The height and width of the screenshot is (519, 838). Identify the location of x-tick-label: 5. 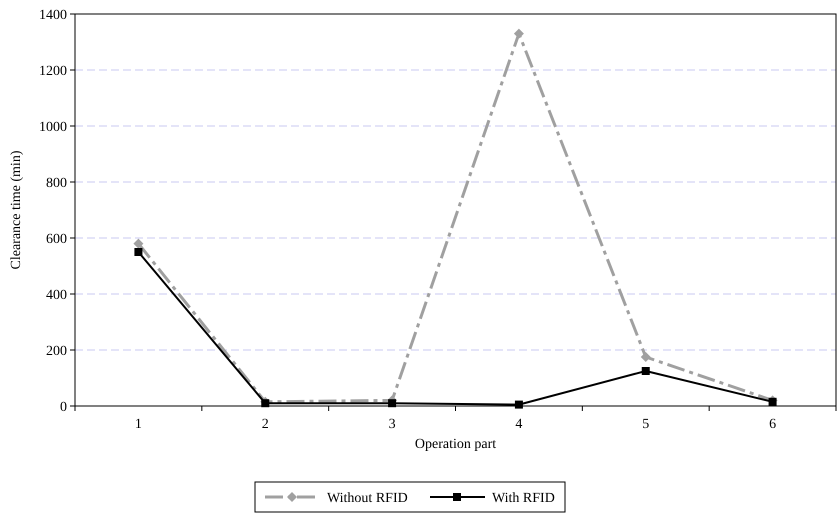
(646, 424).